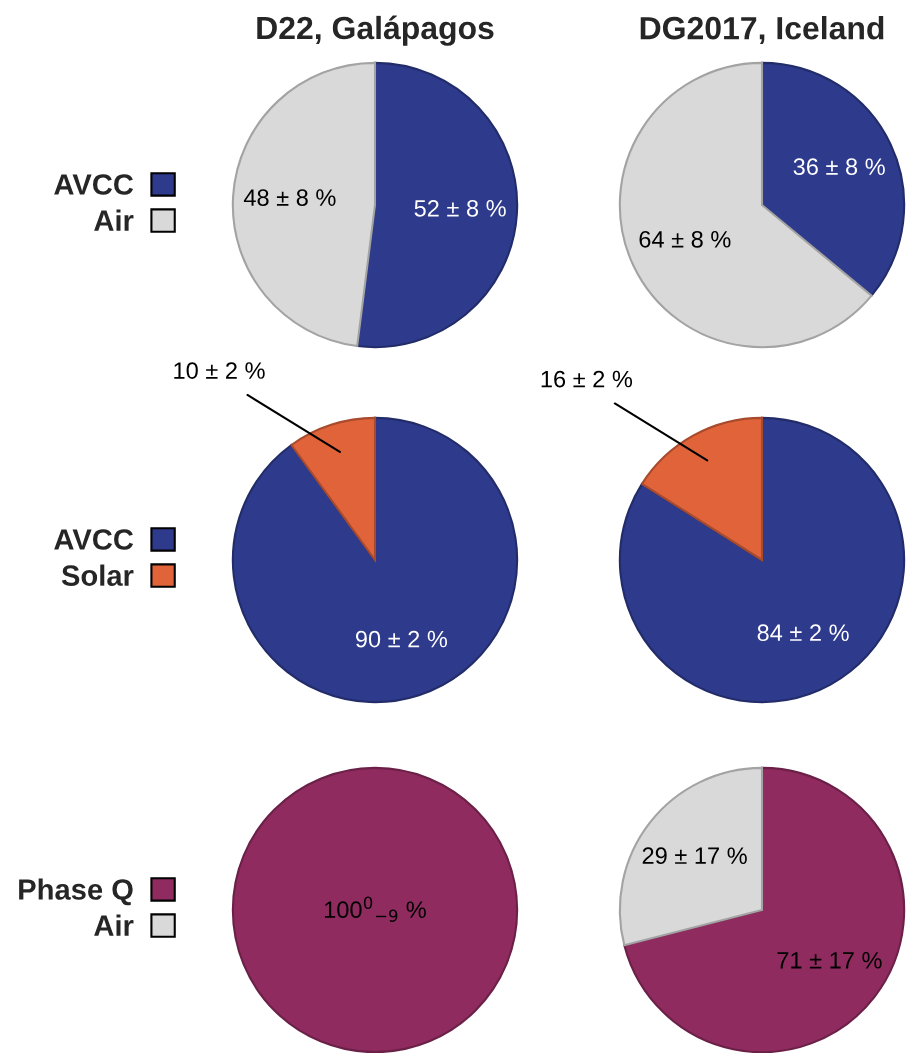 This screenshot has height=1053, width=907. What do you see at coordinates (839, 167) in the screenshot?
I see `data-label: 36 ± 8 %` at bounding box center [839, 167].